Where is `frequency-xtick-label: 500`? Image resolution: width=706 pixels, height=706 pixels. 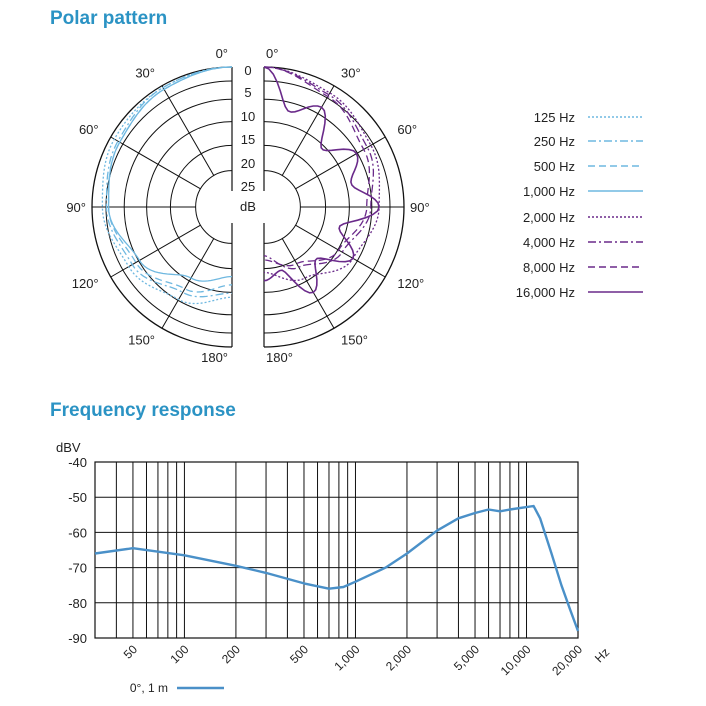
frequency-xtick-label: 500 is located at coordinates (299, 654).